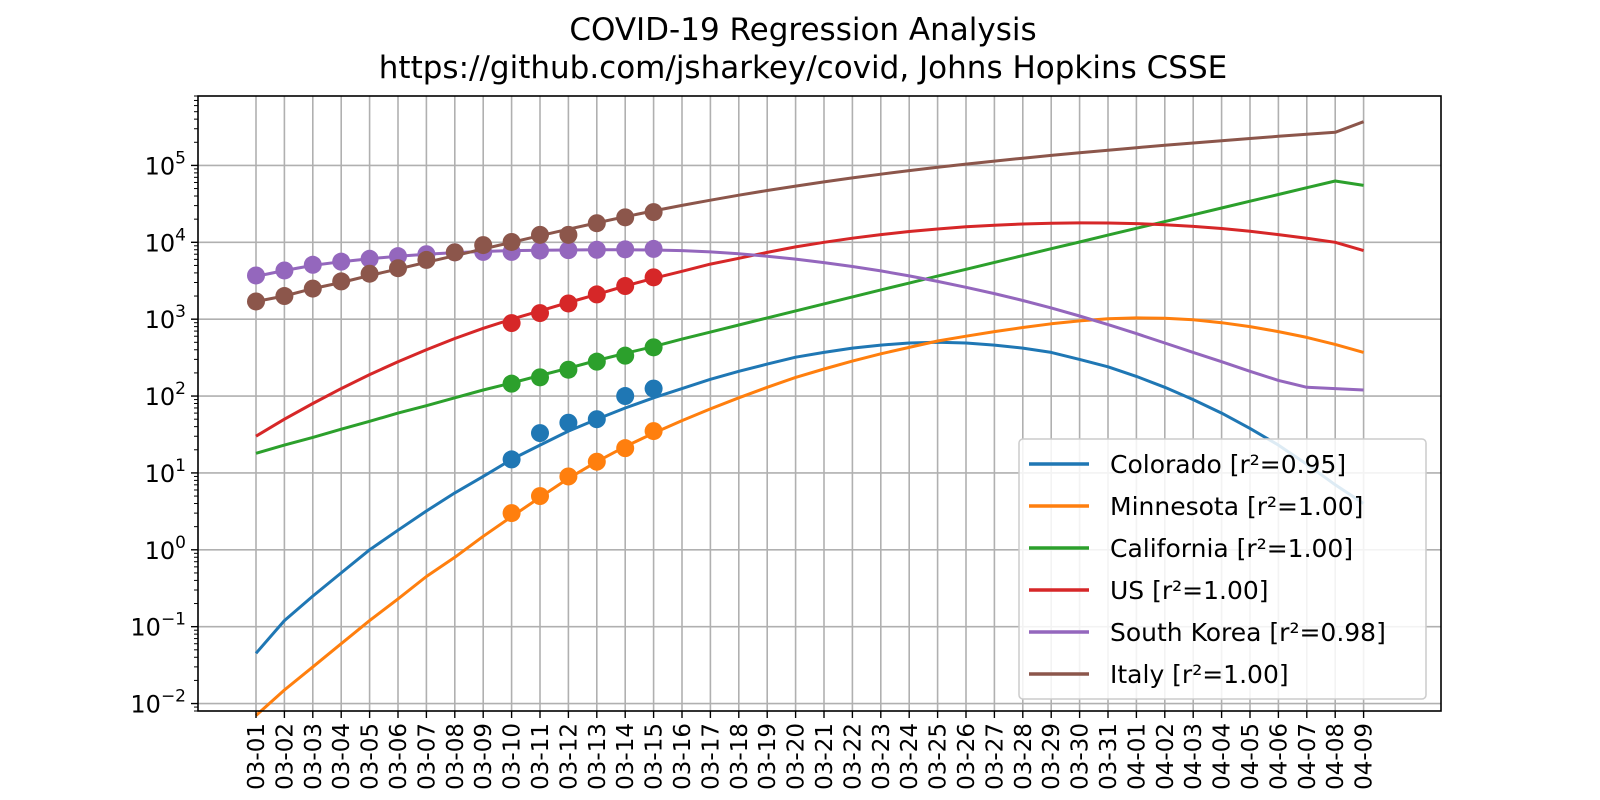 This screenshot has width=1600, height=800. Describe the element at coordinates (1137, 756) in the screenshot. I see `x-tick-label: 04-01` at that location.